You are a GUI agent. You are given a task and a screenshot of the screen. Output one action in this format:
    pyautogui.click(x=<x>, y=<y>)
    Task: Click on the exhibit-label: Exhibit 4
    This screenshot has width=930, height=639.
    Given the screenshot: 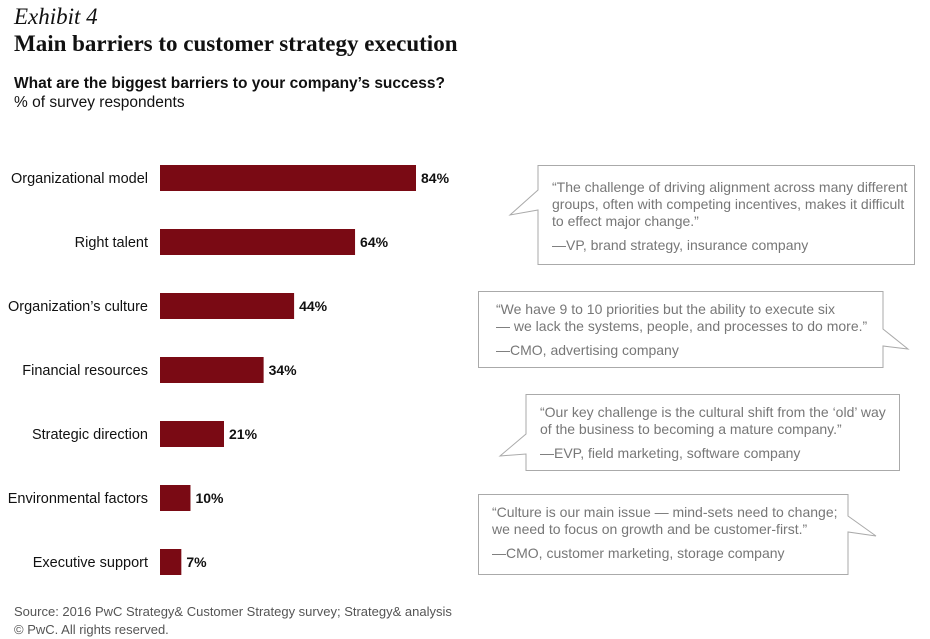 What is the action you would take?
    pyautogui.click(x=56, y=16)
    